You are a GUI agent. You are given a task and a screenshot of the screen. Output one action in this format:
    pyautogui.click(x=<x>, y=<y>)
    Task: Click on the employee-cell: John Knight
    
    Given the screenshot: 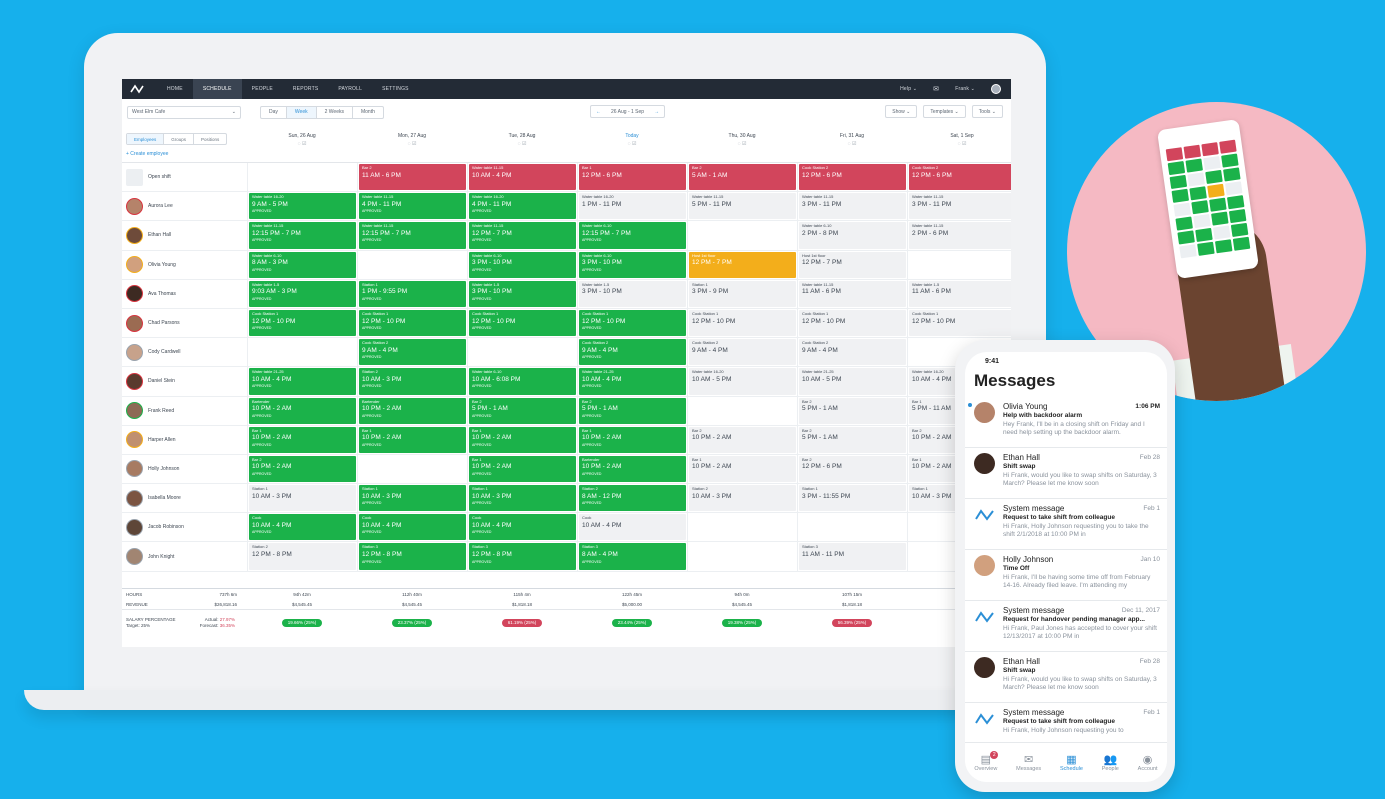 What is the action you would take?
    pyautogui.click(x=184, y=556)
    